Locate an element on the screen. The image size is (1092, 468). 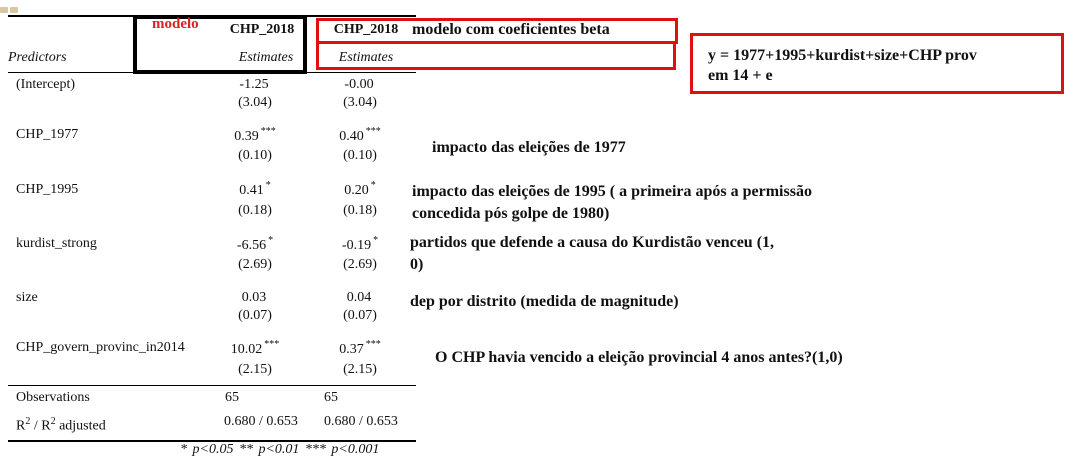
estimate-m1: -1.25 is located at coordinates (254, 84).